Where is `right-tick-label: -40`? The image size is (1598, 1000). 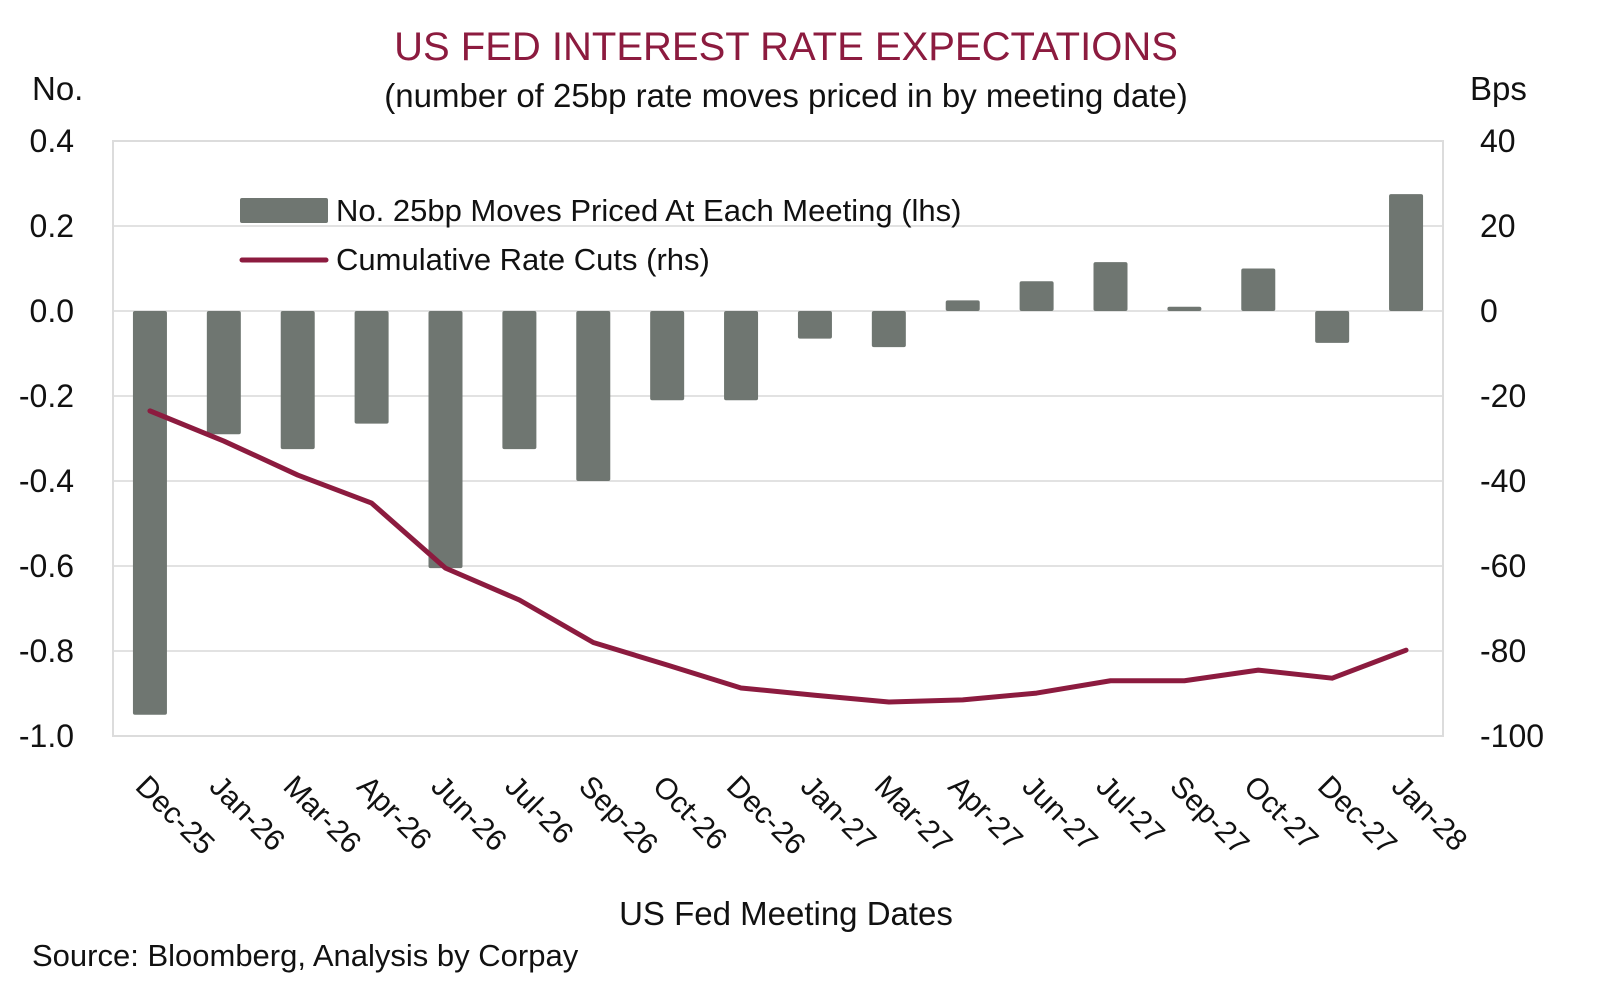
right-tick-label: -40 is located at coordinates (1503, 481).